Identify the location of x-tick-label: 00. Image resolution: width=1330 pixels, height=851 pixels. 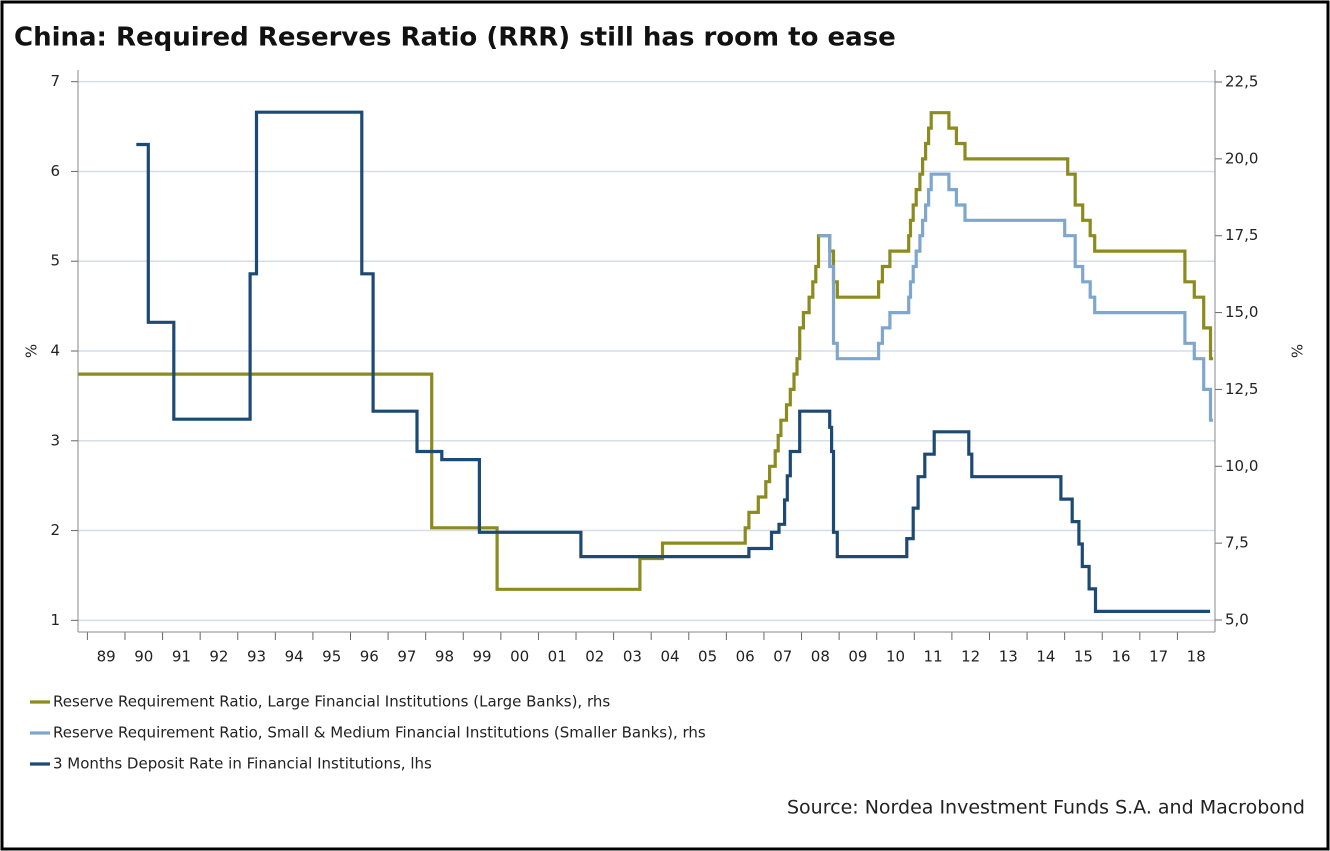
(519, 657).